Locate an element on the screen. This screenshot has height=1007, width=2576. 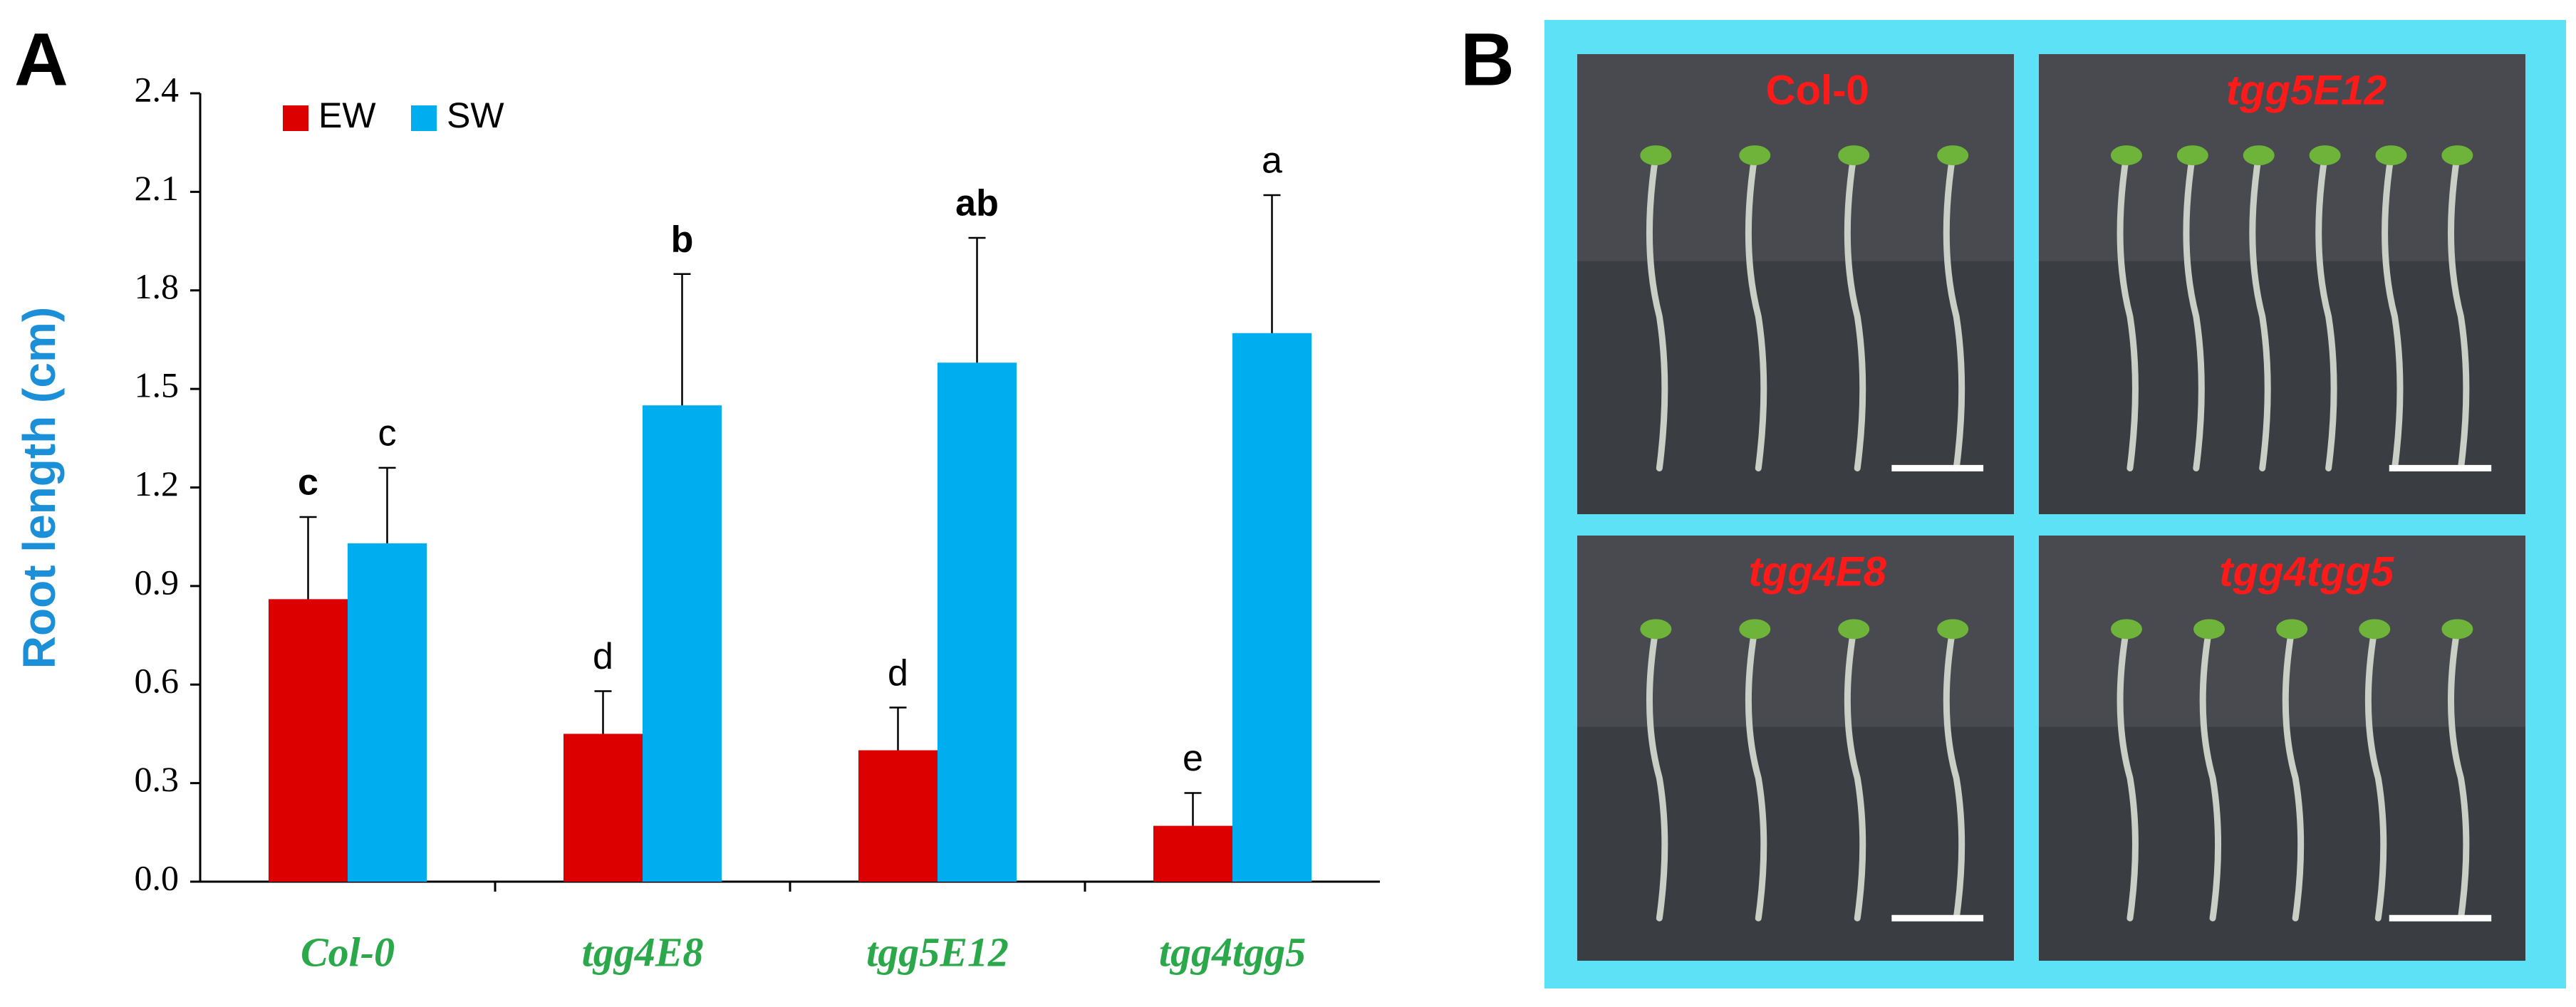
photo-label: tgg4tgg5 is located at coordinates (2306, 571).